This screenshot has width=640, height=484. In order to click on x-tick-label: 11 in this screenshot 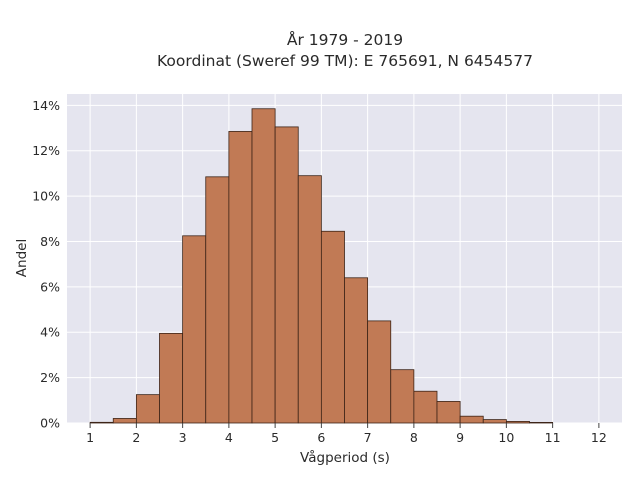, I will do `click(553, 437)`.